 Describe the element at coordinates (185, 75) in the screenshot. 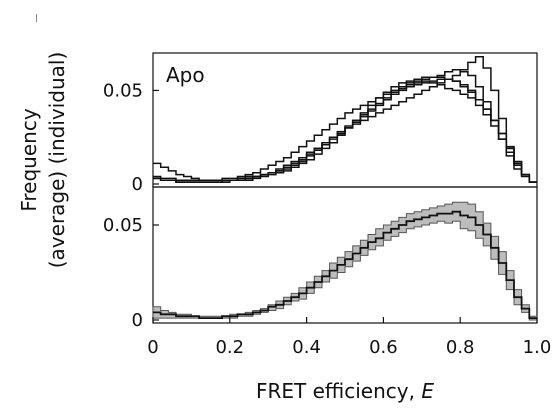

I see `panel-apo-label: Apo` at that location.